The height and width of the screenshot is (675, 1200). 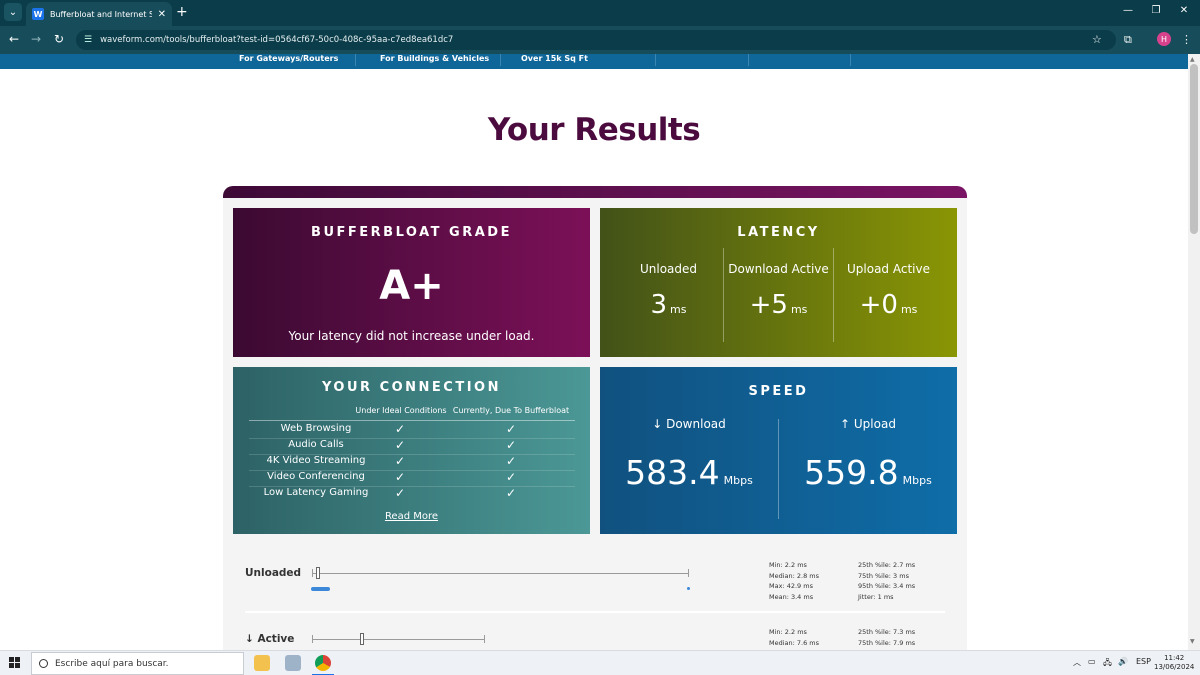 I want to click on stats-divider, so click(x=595, y=612).